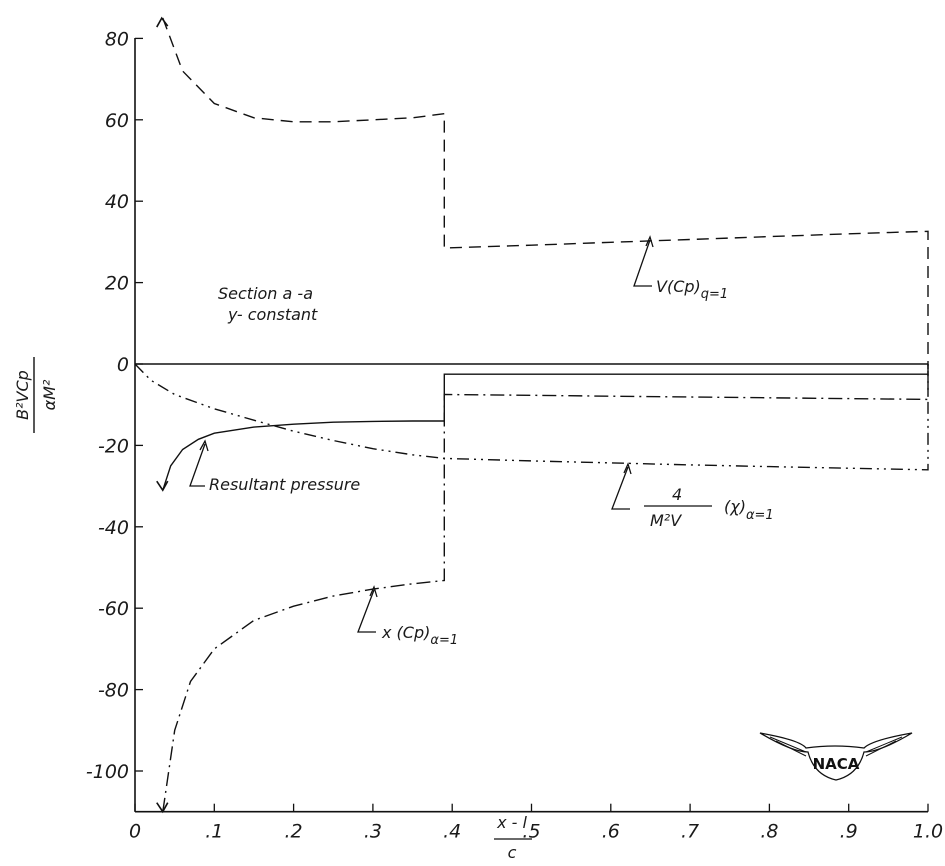 The height and width of the screenshot is (866, 945). Describe the element at coordinates (513, 837) in the screenshot. I see `x-axis-label: x - l c` at that location.